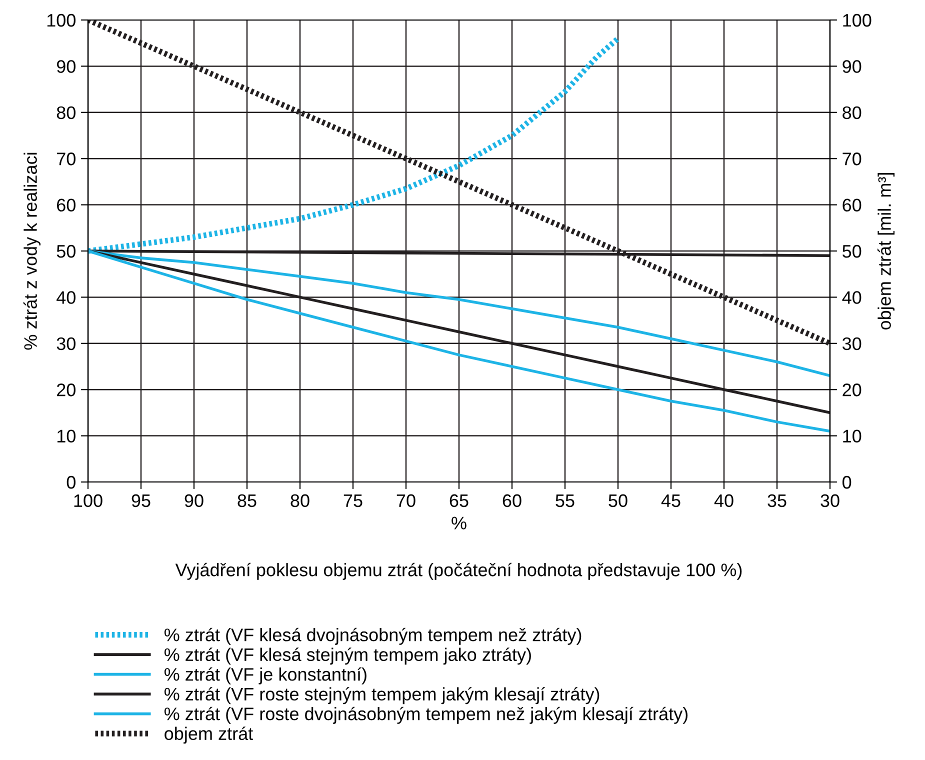  I want to click on y-axis-title: % ztrát z vody k realizaci, so click(32, 251).